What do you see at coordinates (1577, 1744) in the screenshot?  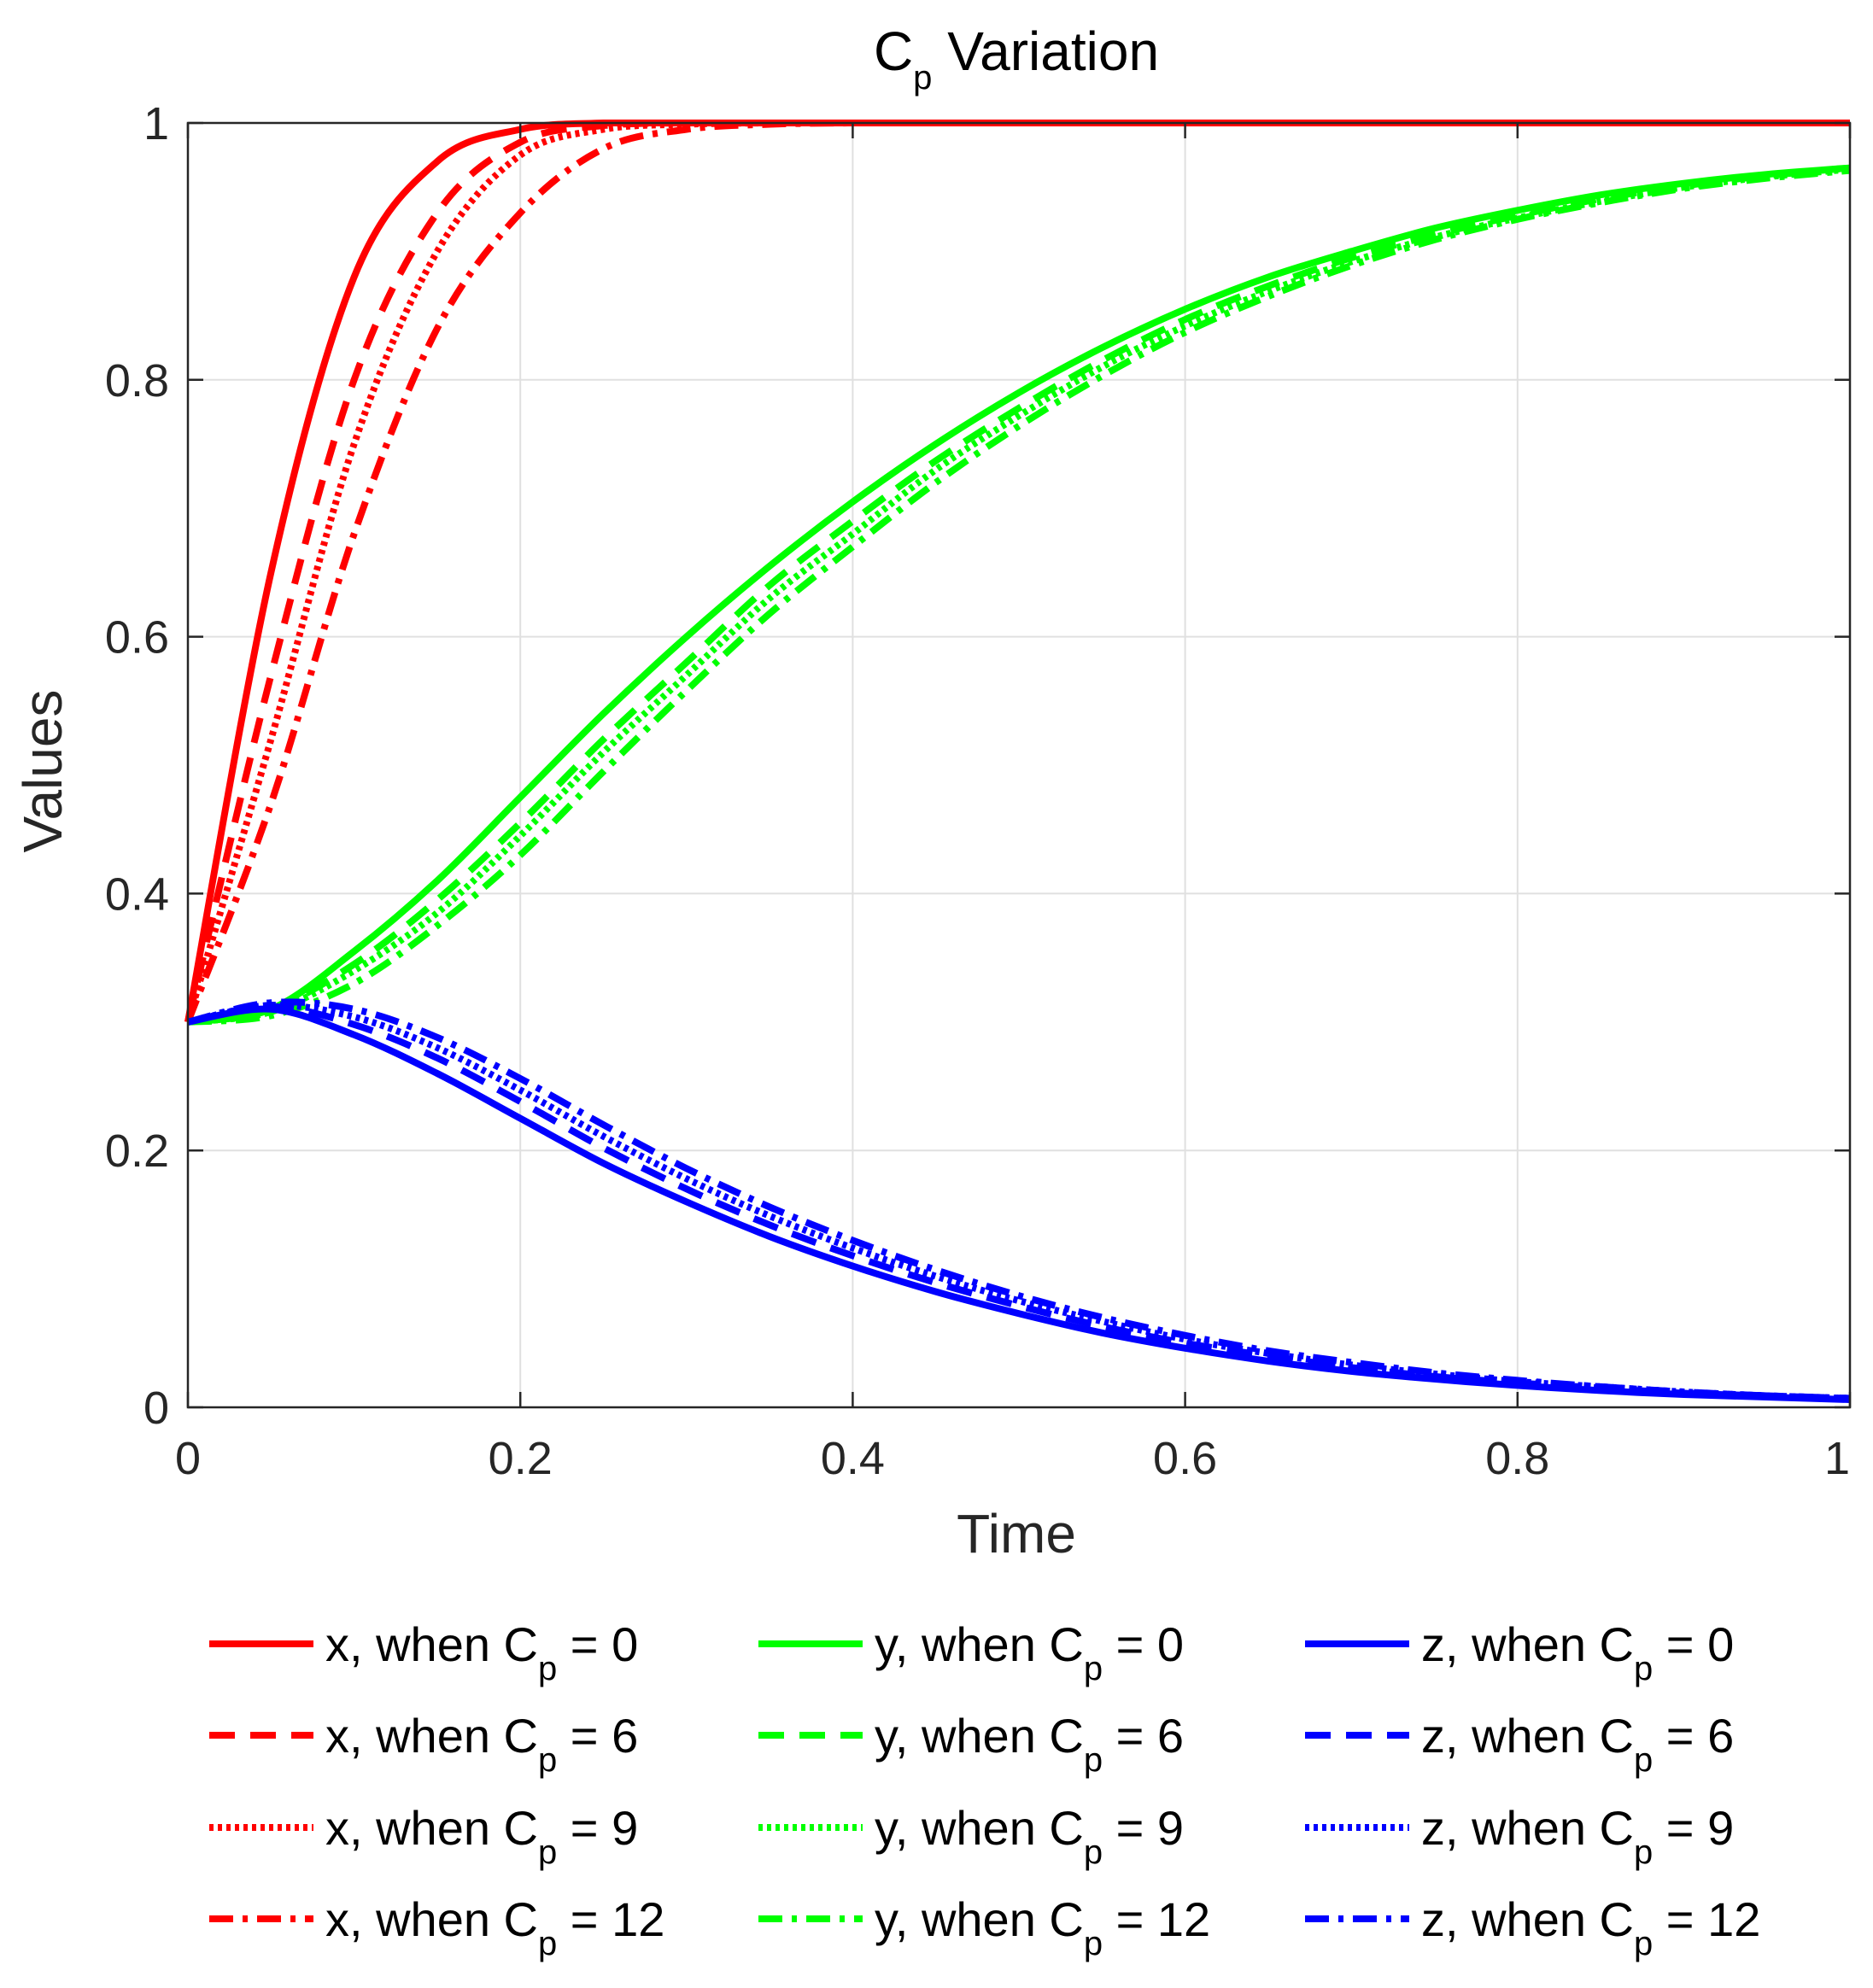 I see `legend-label-z-1: z, when Cp = 6` at bounding box center [1577, 1744].